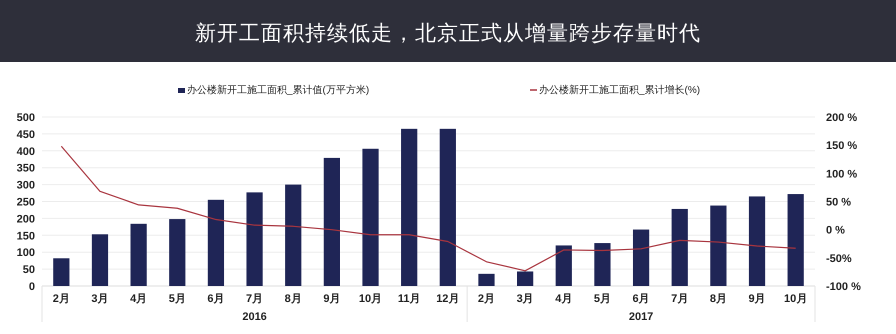  What do you see at coordinates (25, 118) in the screenshot?
I see `y-tick-label: 500` at bounding box center [25, 118].